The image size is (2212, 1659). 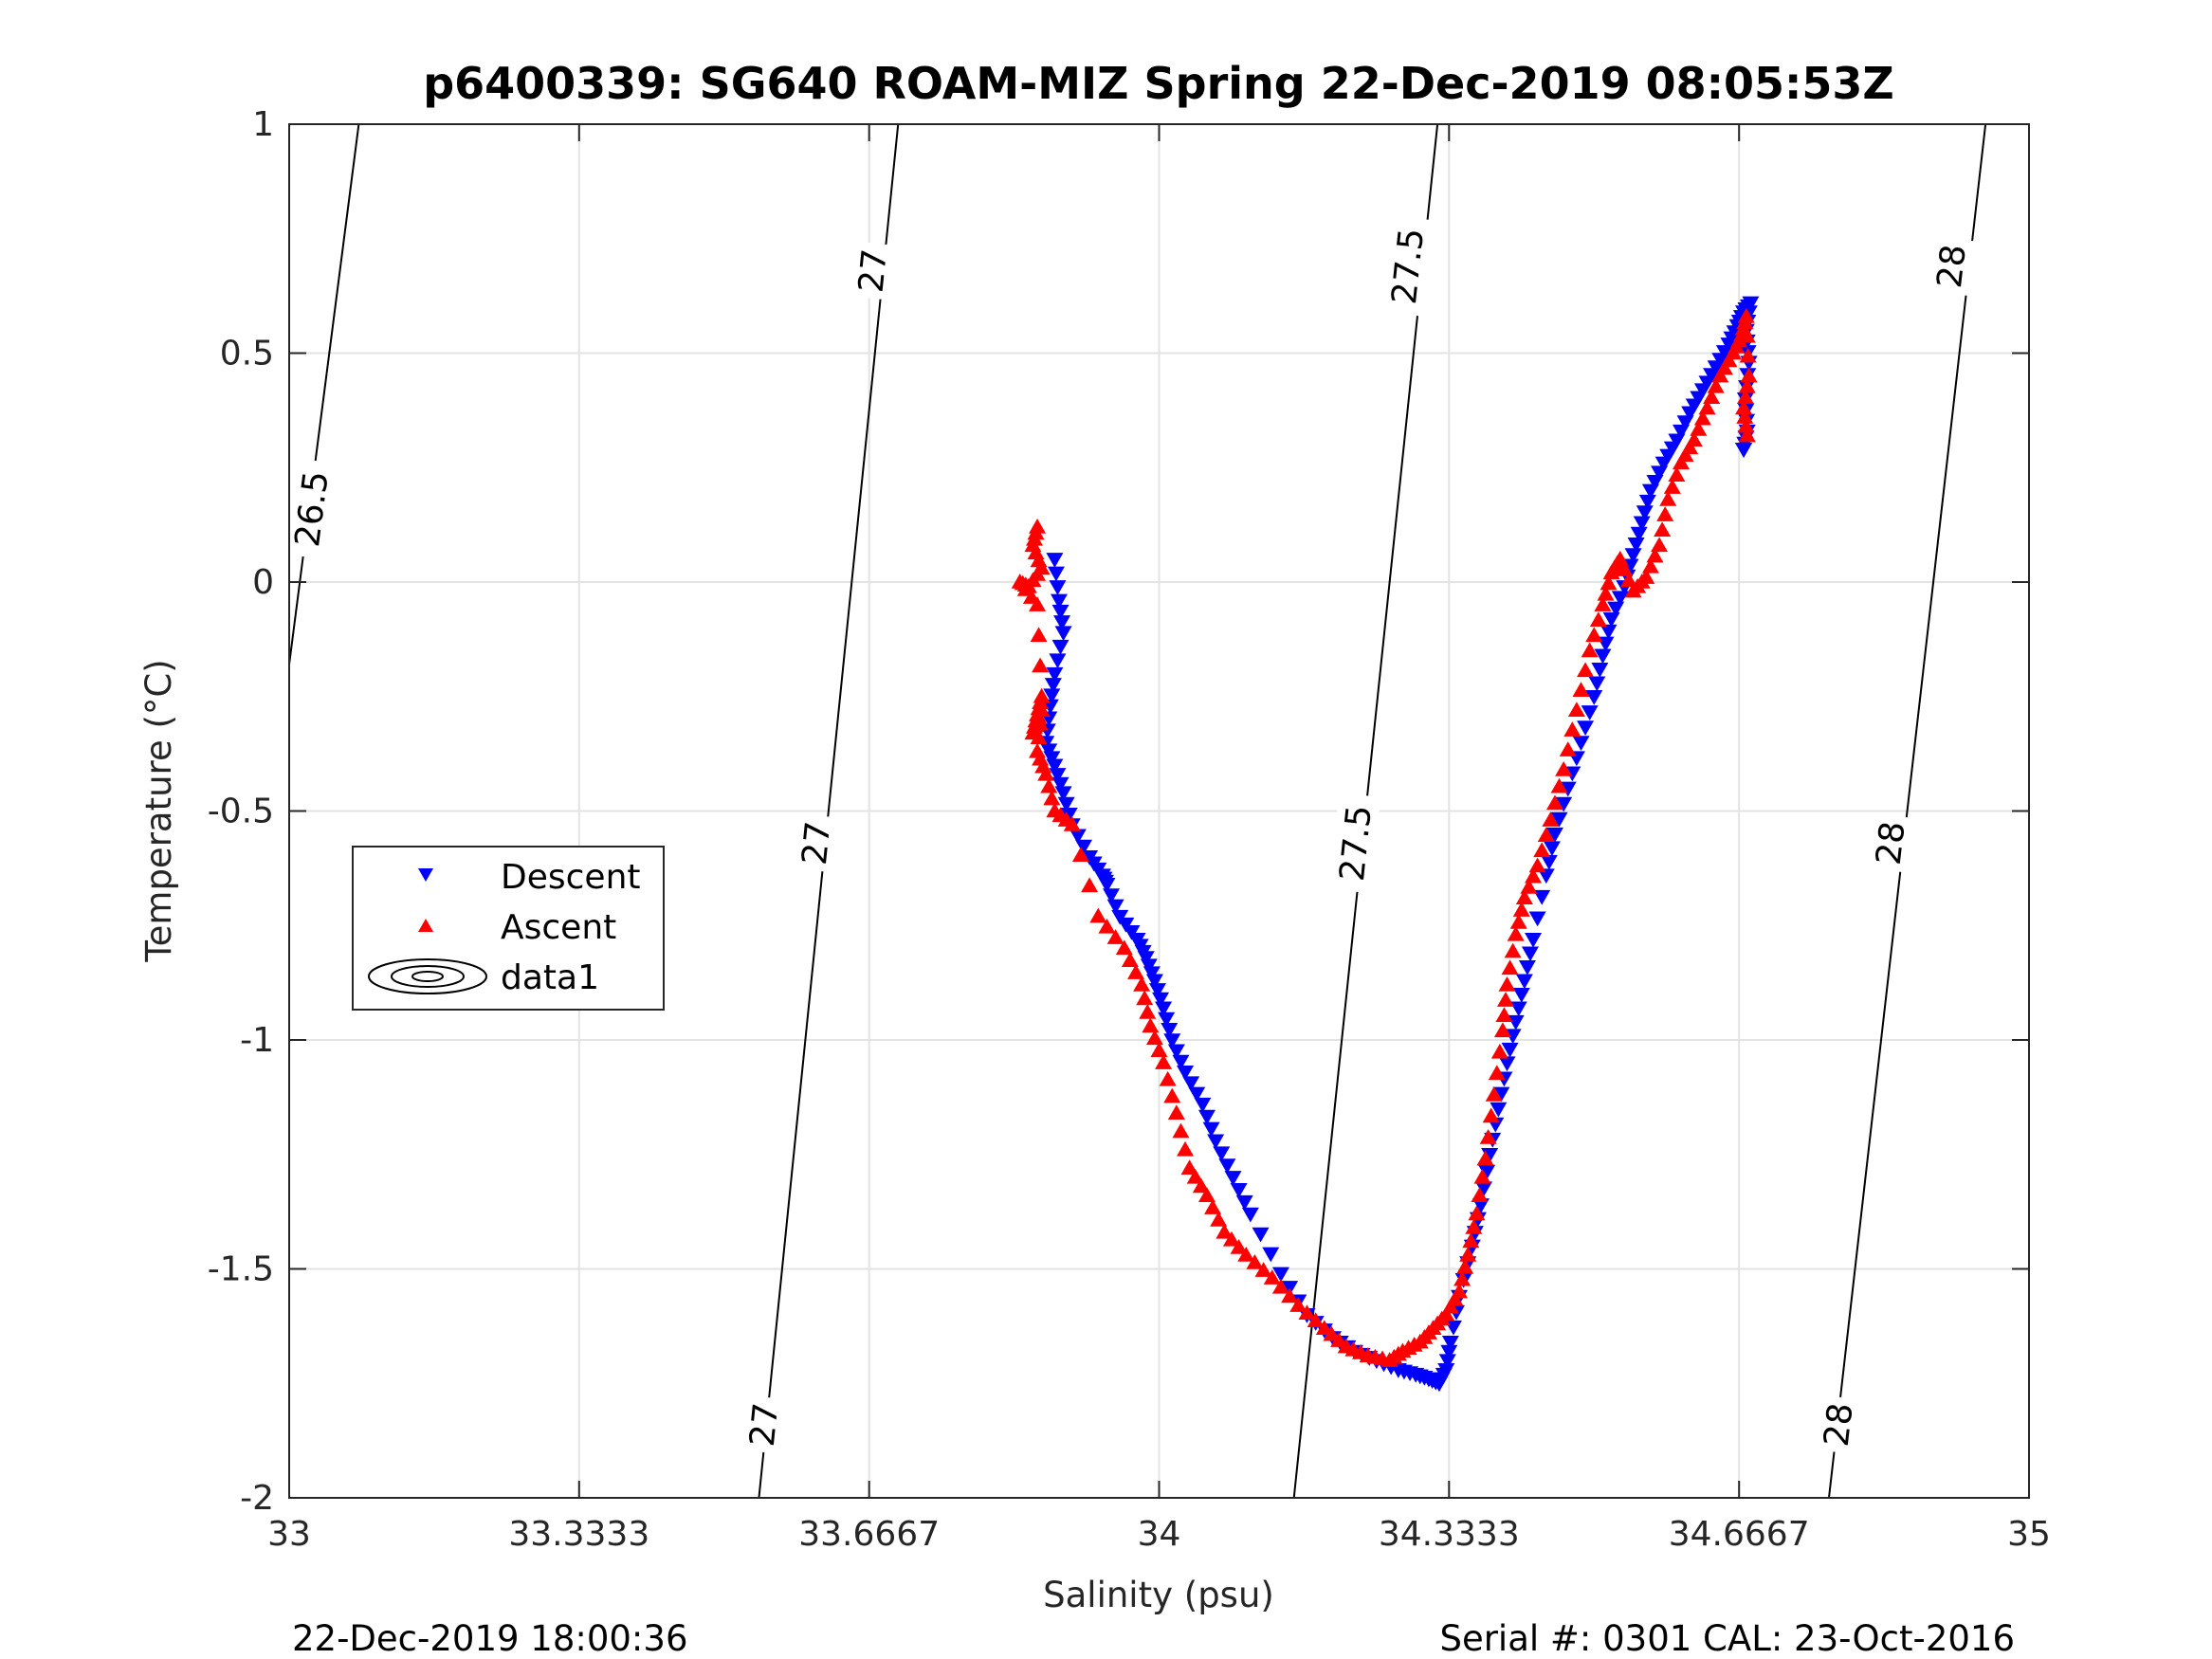 What do you see at coordinates (558, 927) in the screenshot?
I see `legend-ascent-label: Ascent` at bounding box center [558, 927].